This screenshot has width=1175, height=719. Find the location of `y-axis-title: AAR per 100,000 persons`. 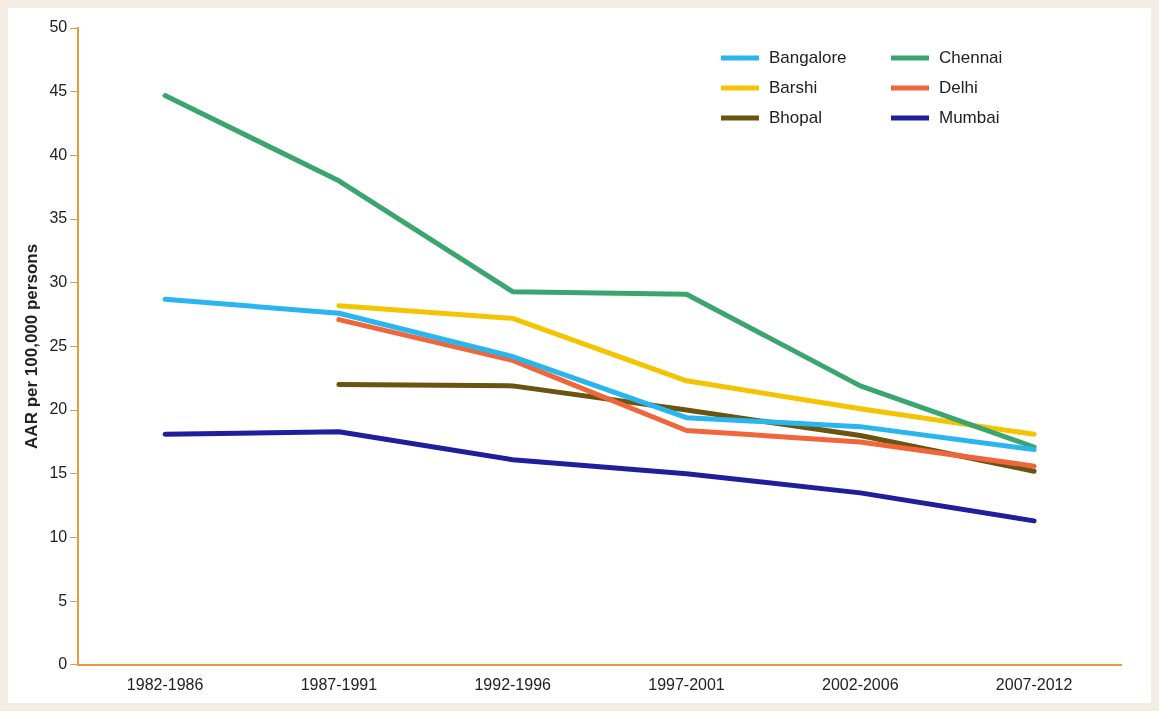

y-axis-title: AAR per 100,000 persons is located at coordinates (31, 346).